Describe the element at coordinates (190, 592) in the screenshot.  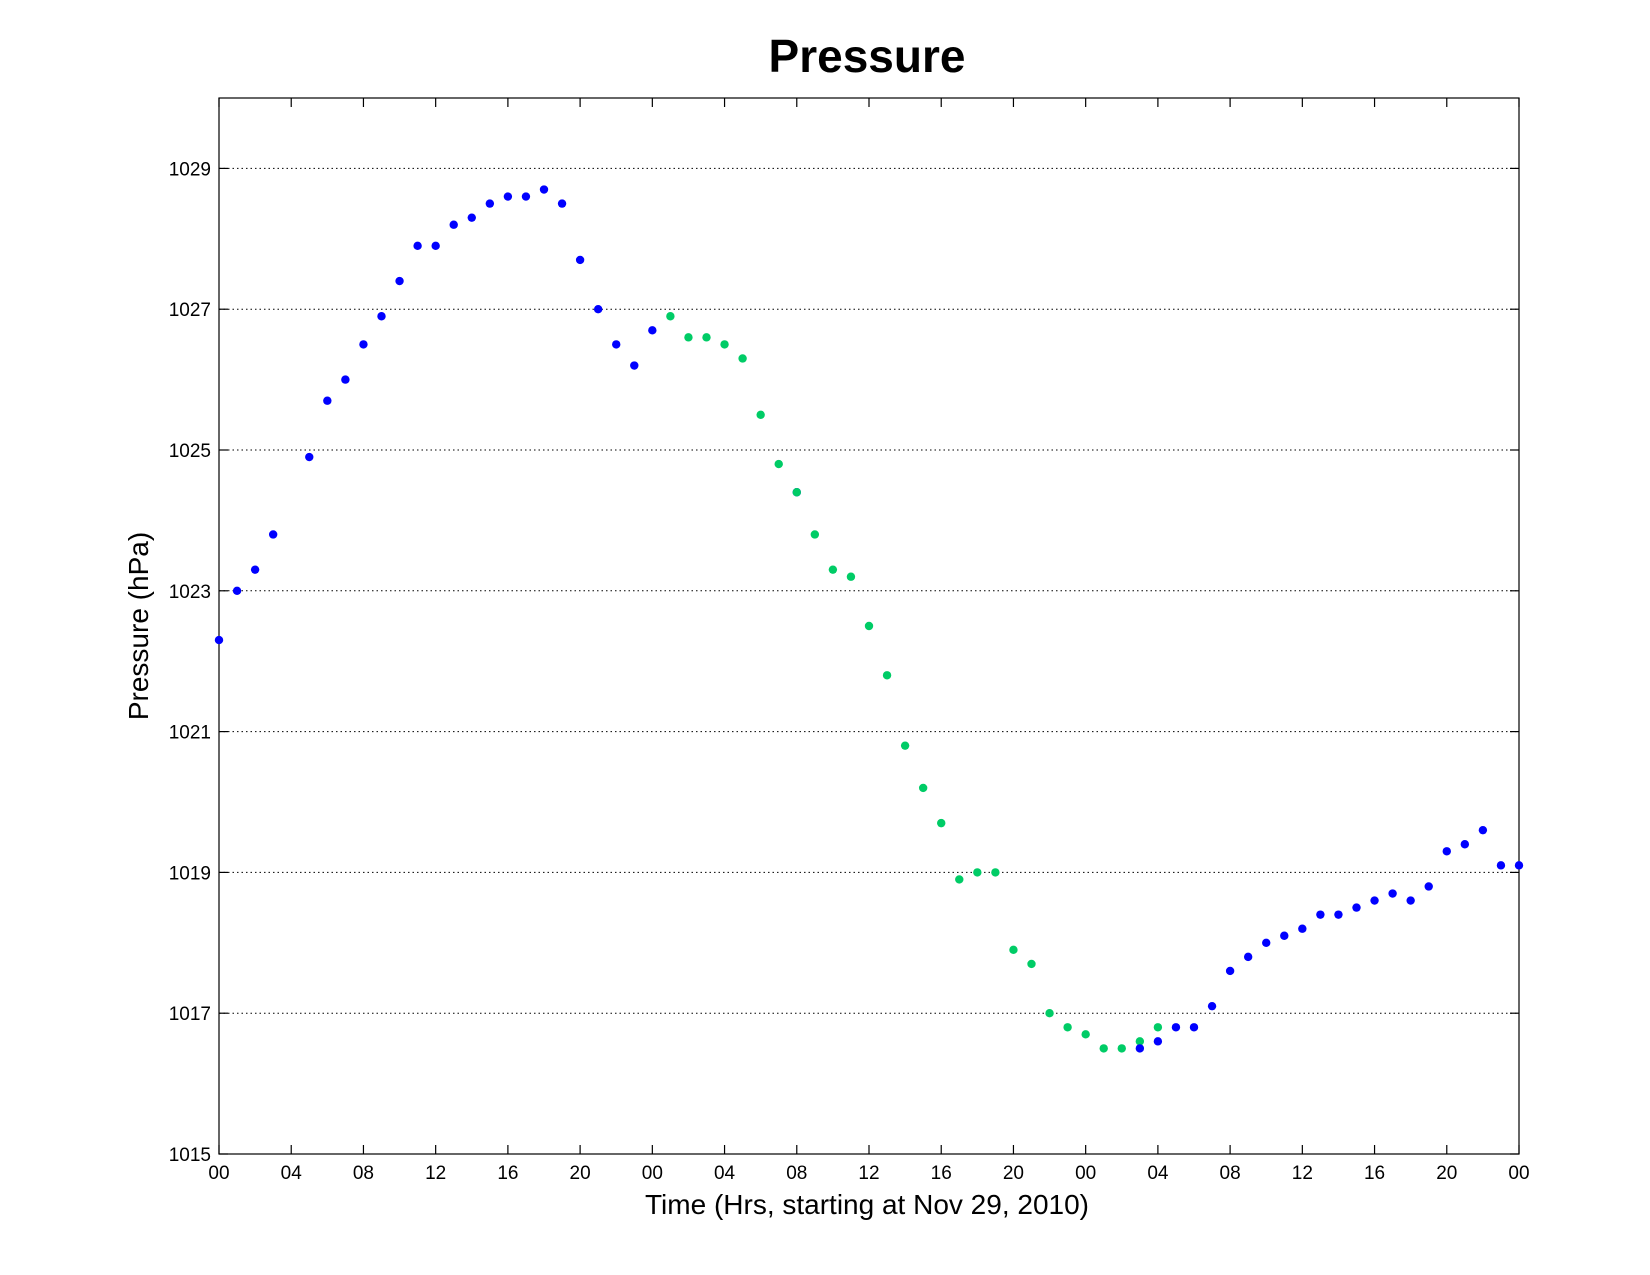
I see `y-tick-label: 1023` at that location.